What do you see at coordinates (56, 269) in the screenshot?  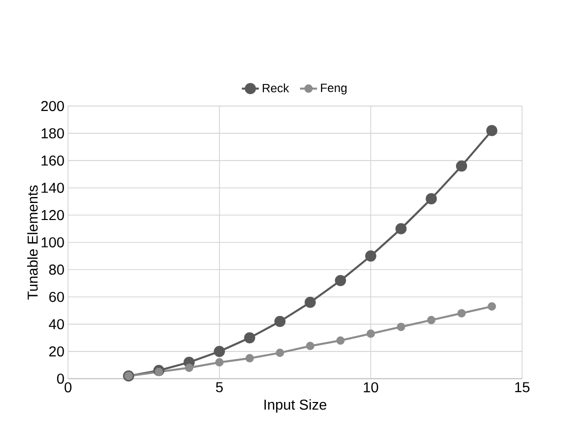 I see `y-tick-label: 80` at bounding box center [56, 269].